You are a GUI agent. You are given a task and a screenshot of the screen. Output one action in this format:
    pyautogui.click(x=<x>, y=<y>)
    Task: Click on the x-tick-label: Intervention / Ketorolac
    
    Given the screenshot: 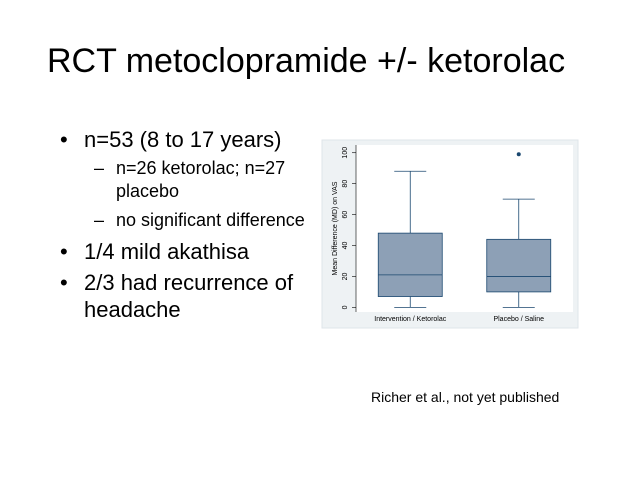 What is the action you would take?
    pyautogui.click(x=410, y=319)
    